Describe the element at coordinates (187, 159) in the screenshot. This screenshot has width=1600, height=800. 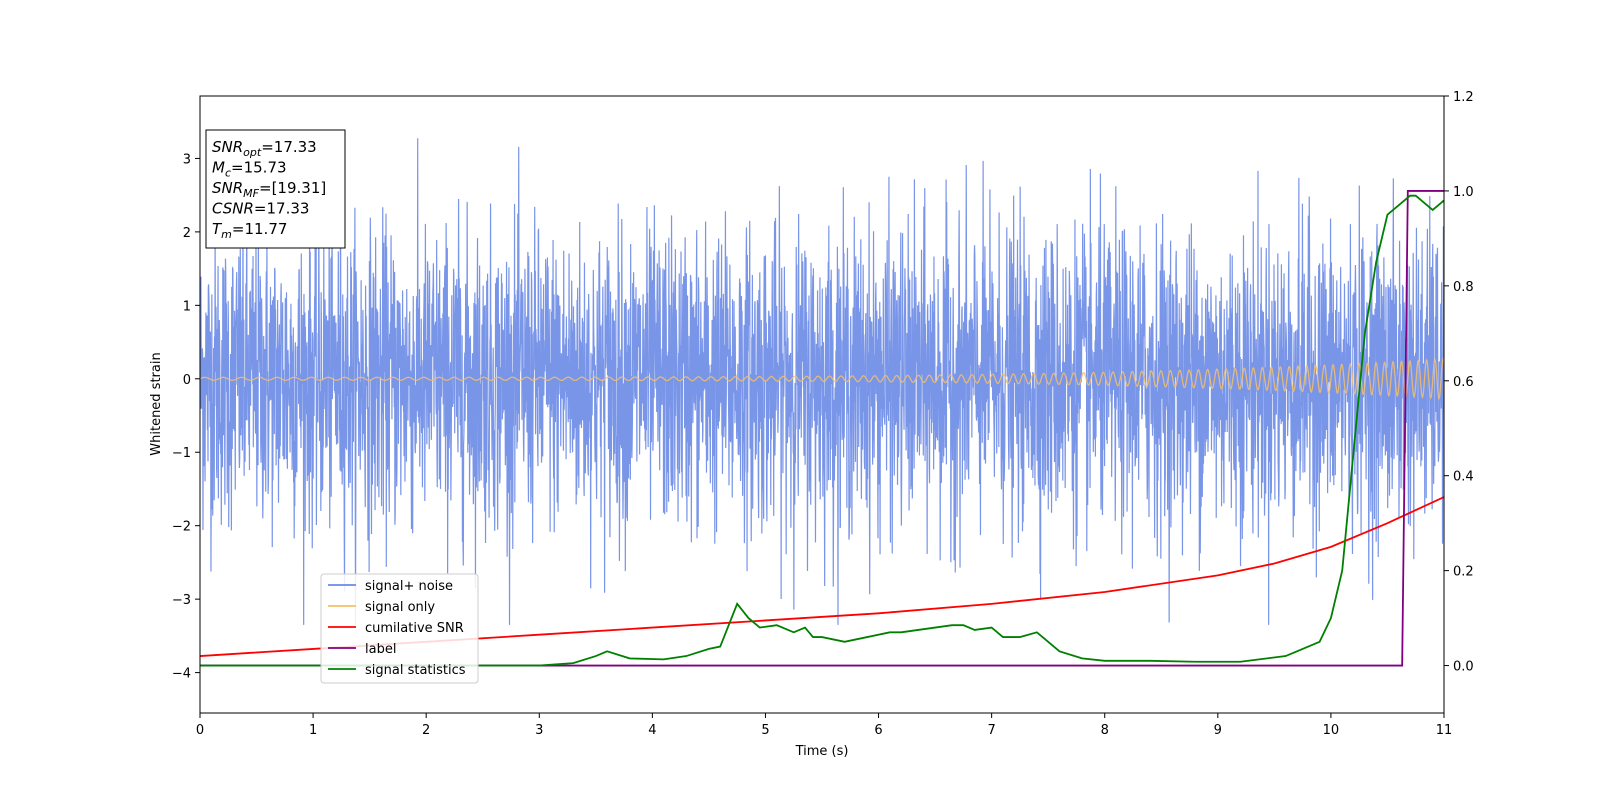
I see `y-tick-label: 3` at that location.